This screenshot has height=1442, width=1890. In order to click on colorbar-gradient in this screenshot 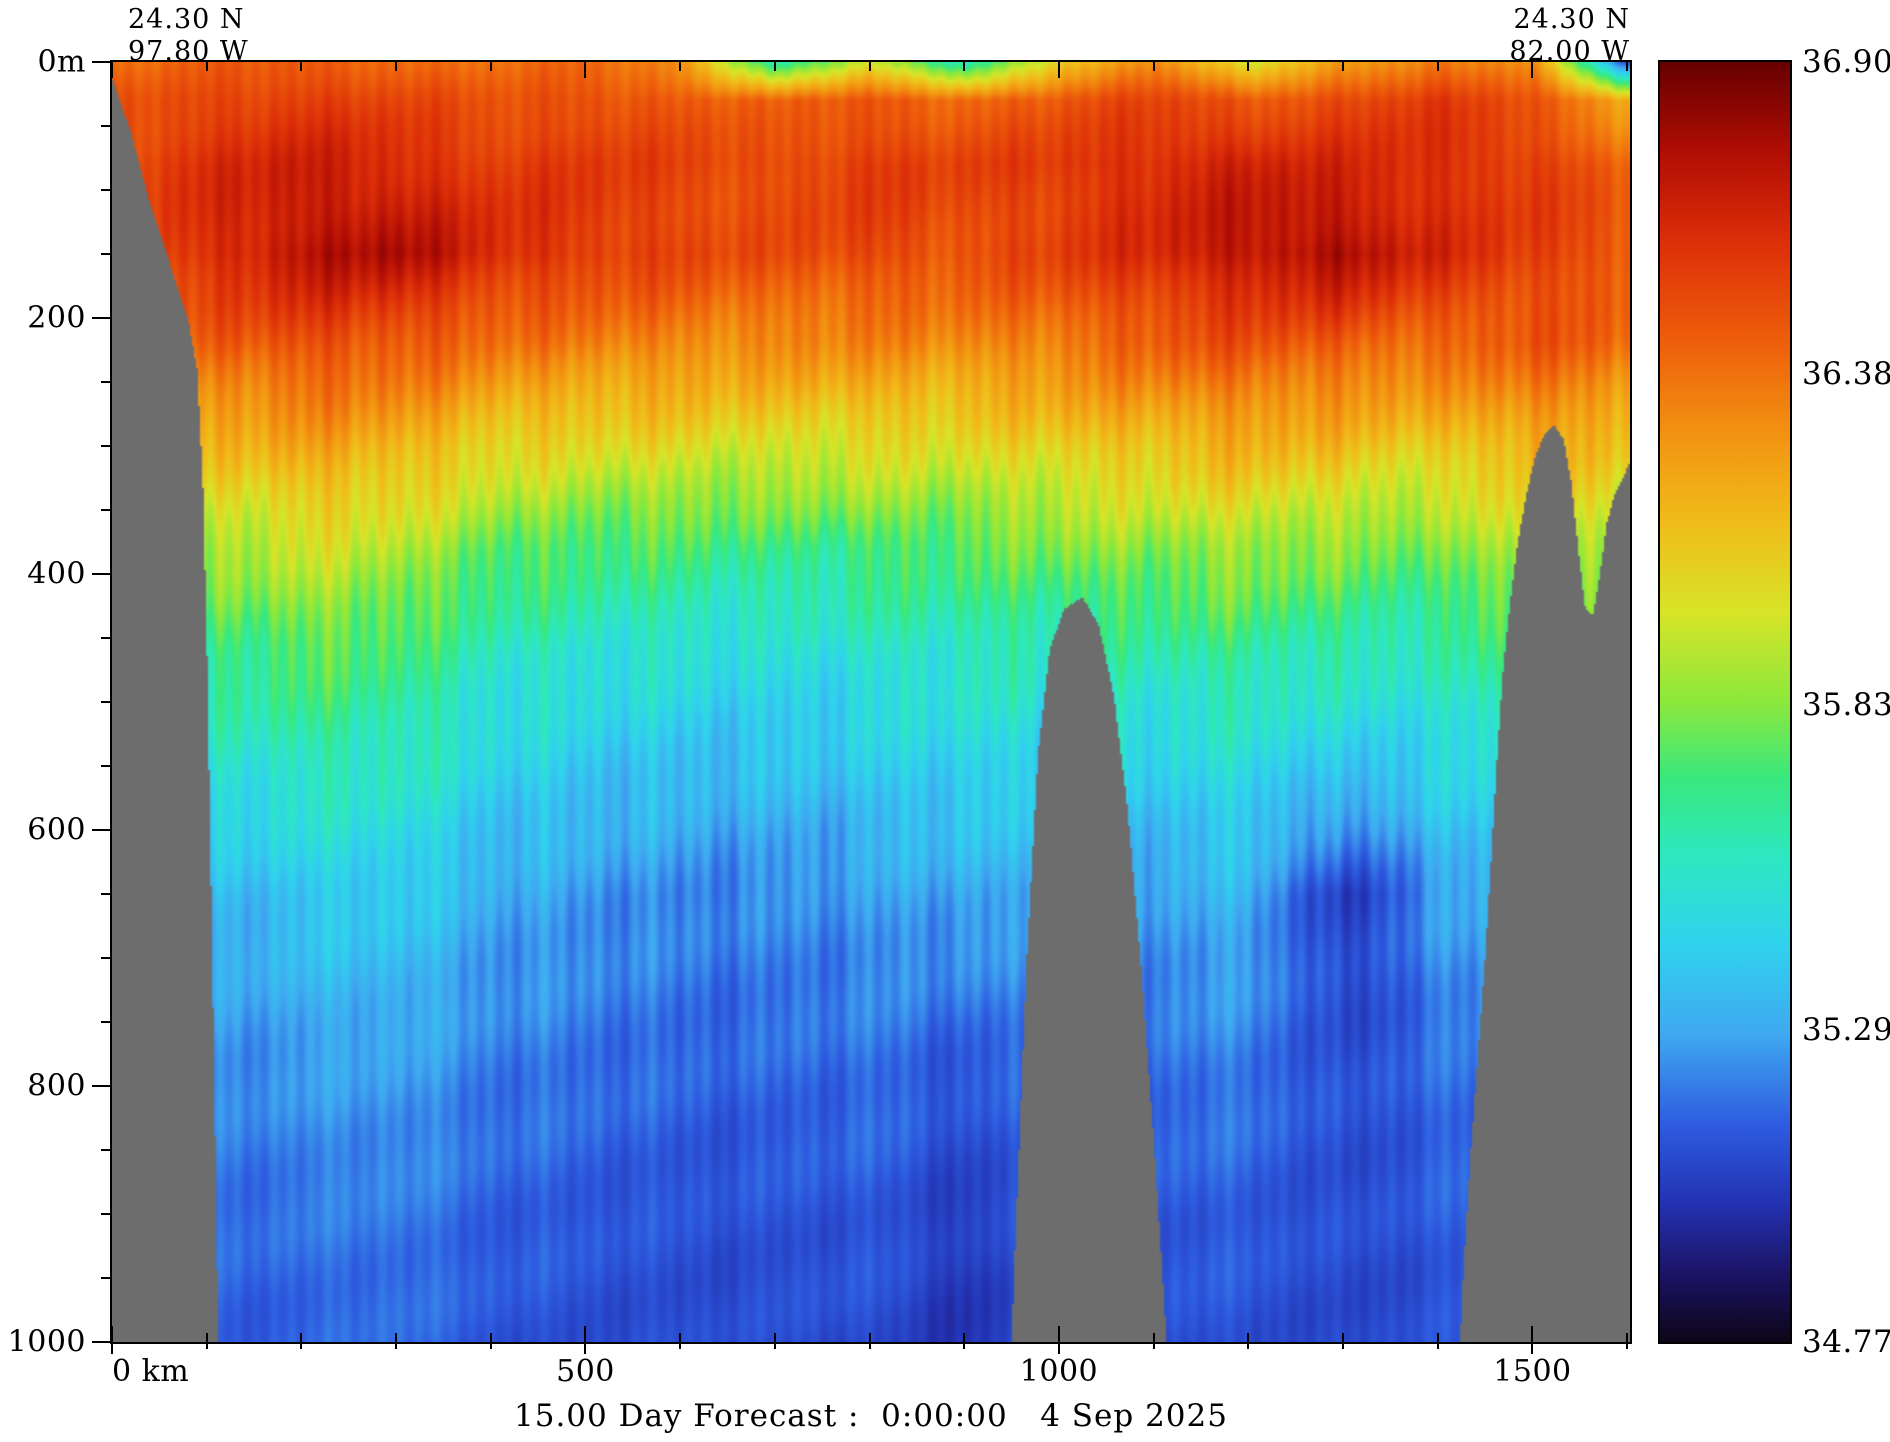, I will do `click(1725, 702)`.